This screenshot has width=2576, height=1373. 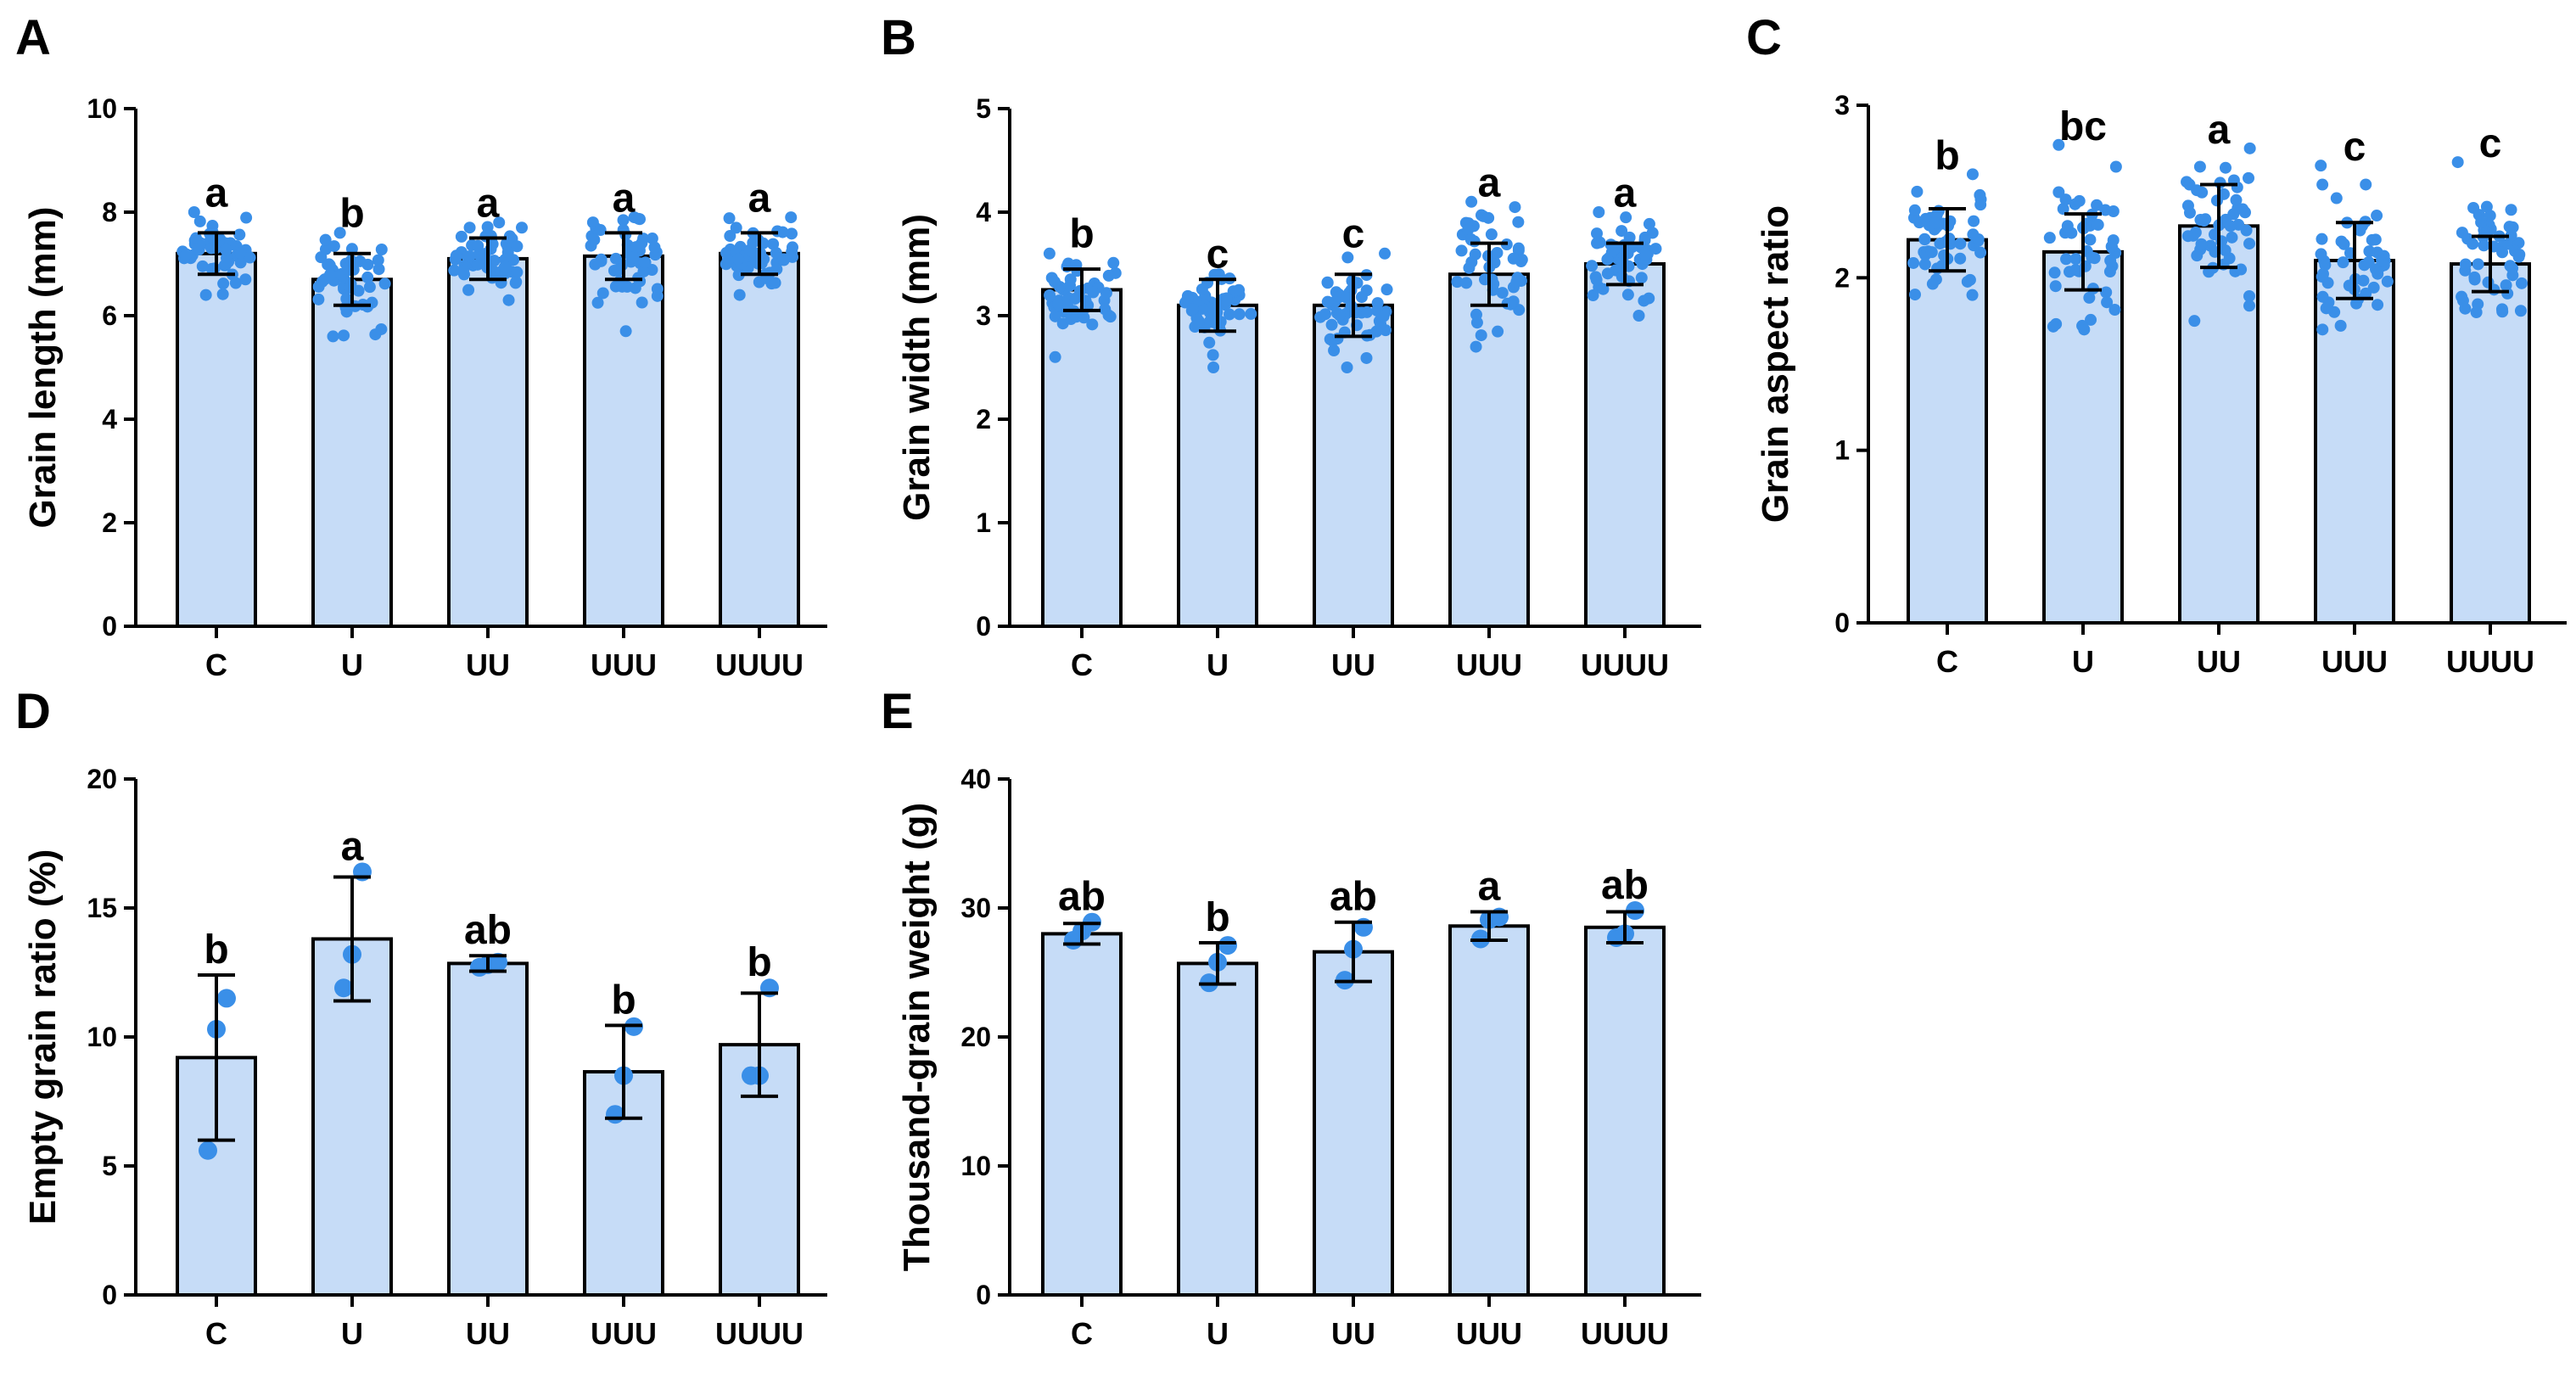 I want to click on y-axis-label: Grain aspect ratio, so click(x=1776, y=364).